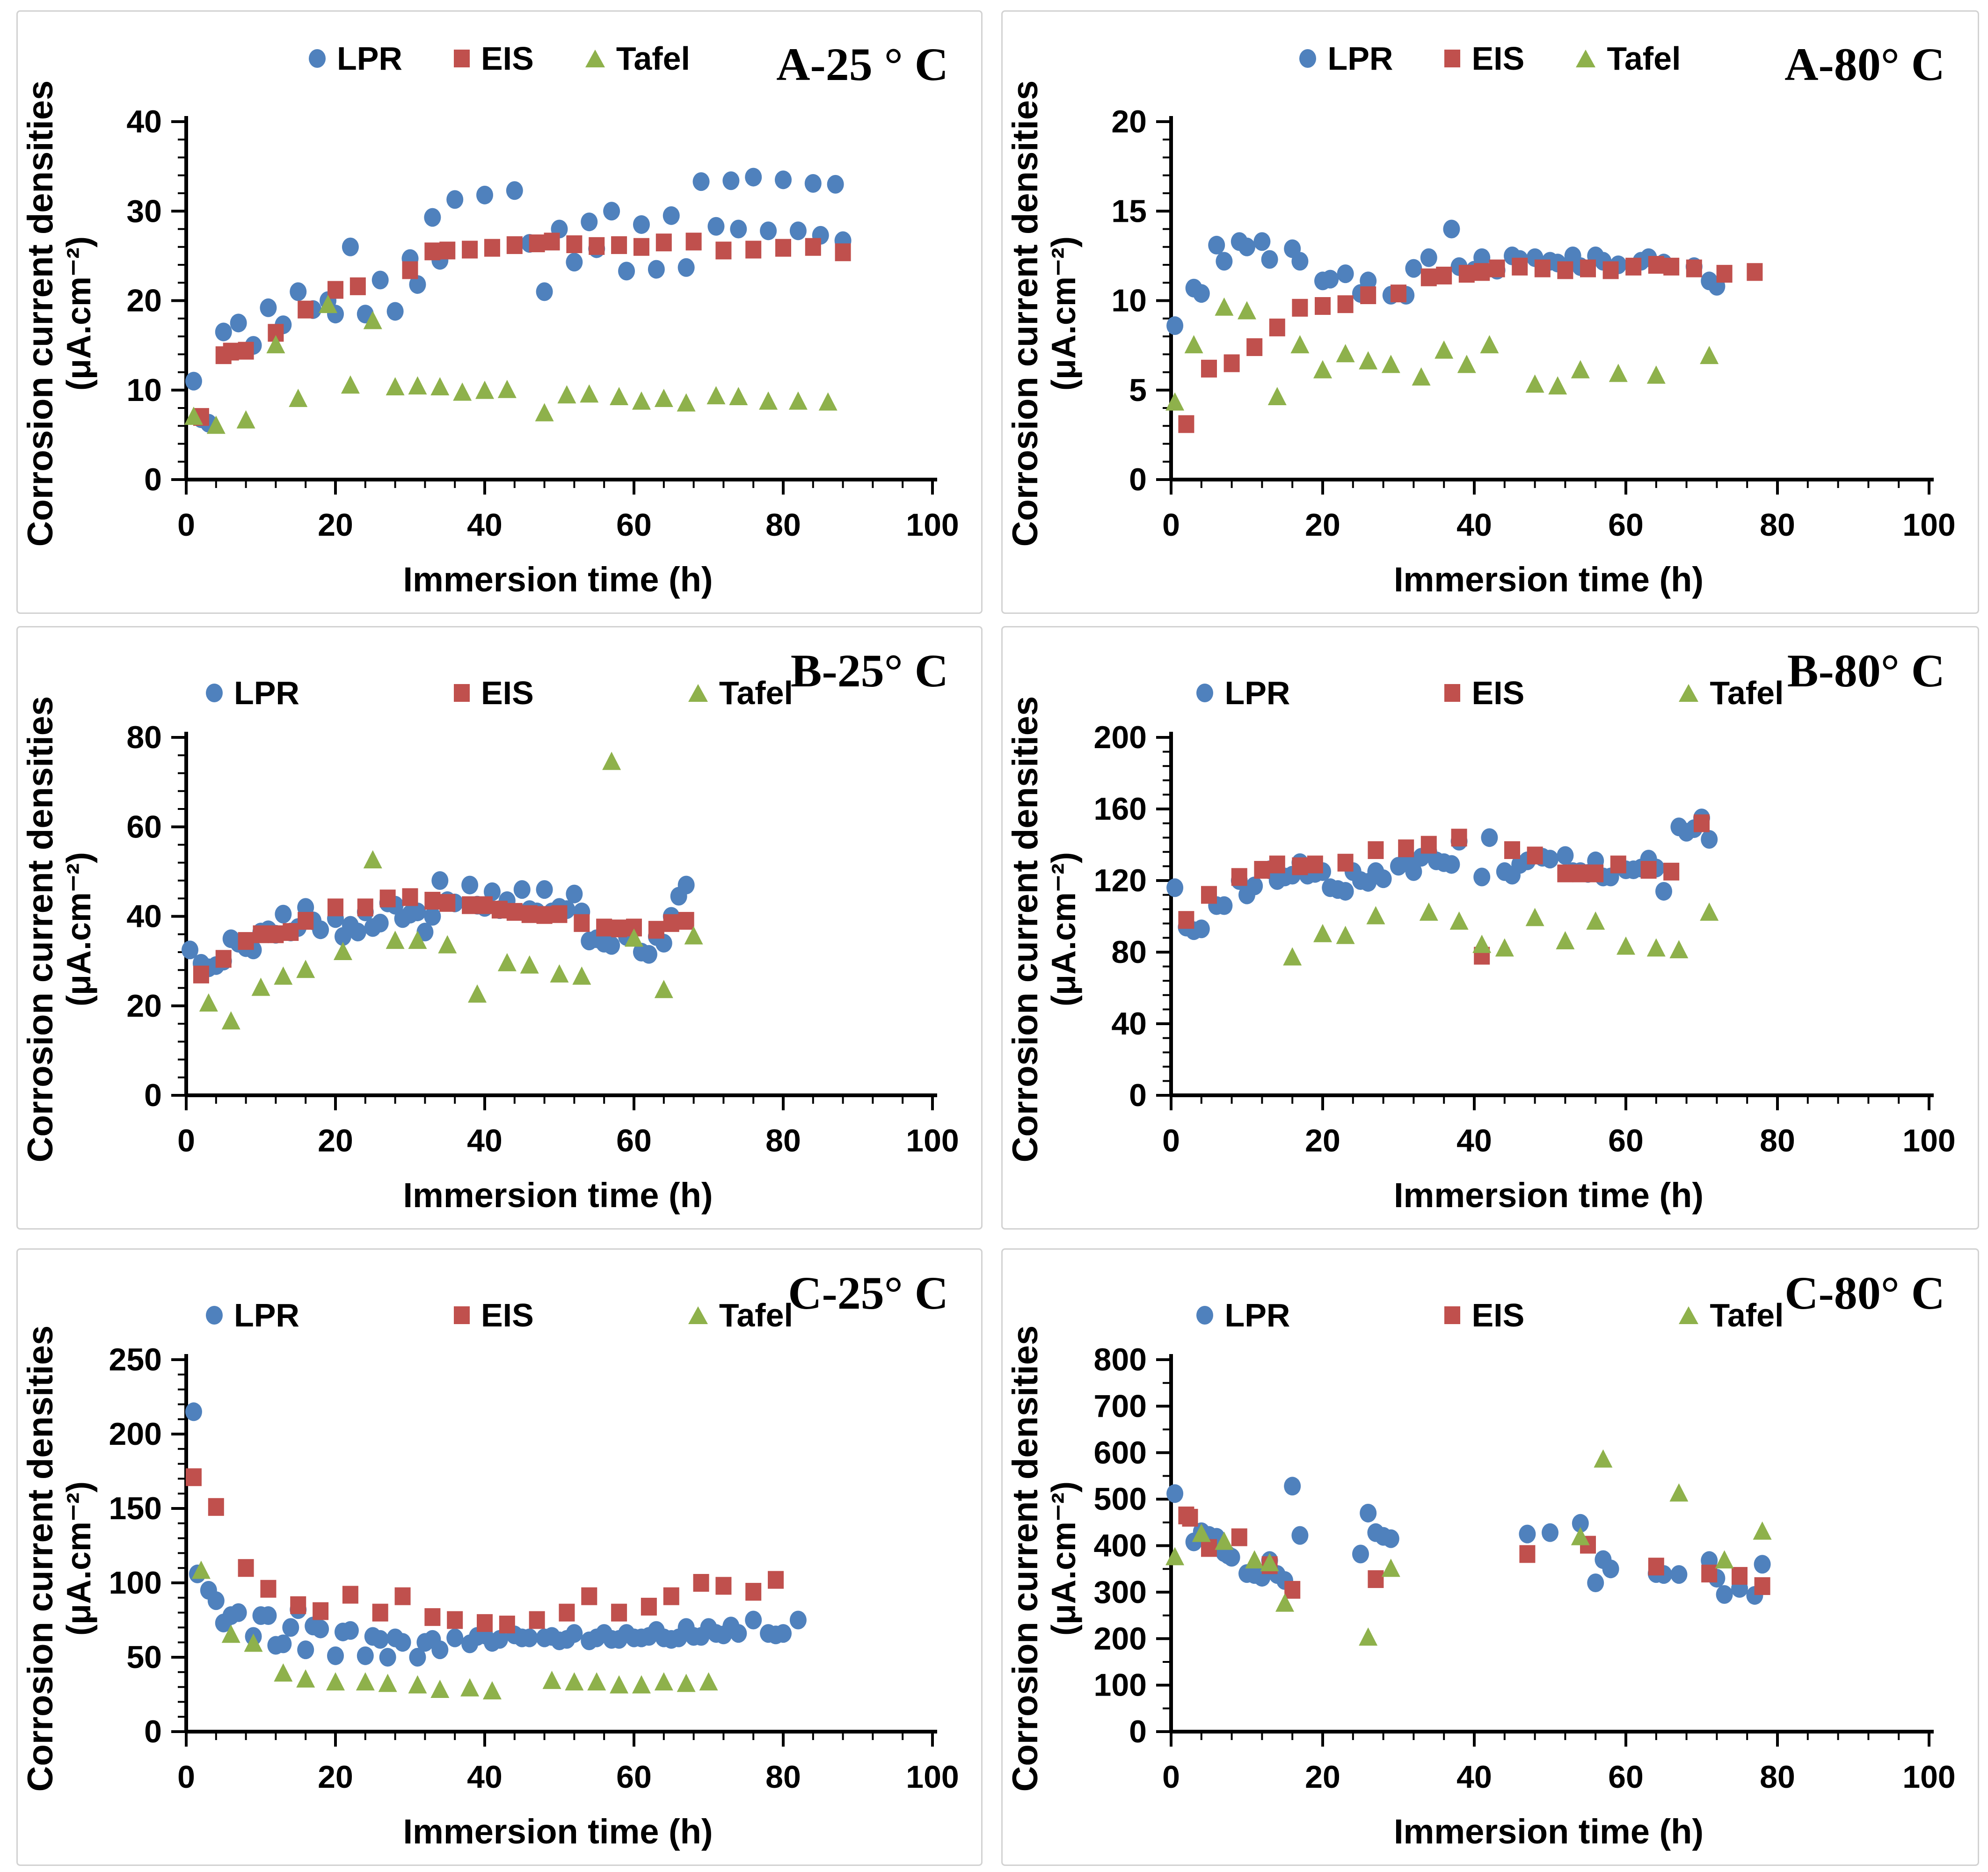  What do you see at coordinates (1866, 671) in the screenshot?
I see `chart-title: B-80° C` at bounding box center [1866, 671].